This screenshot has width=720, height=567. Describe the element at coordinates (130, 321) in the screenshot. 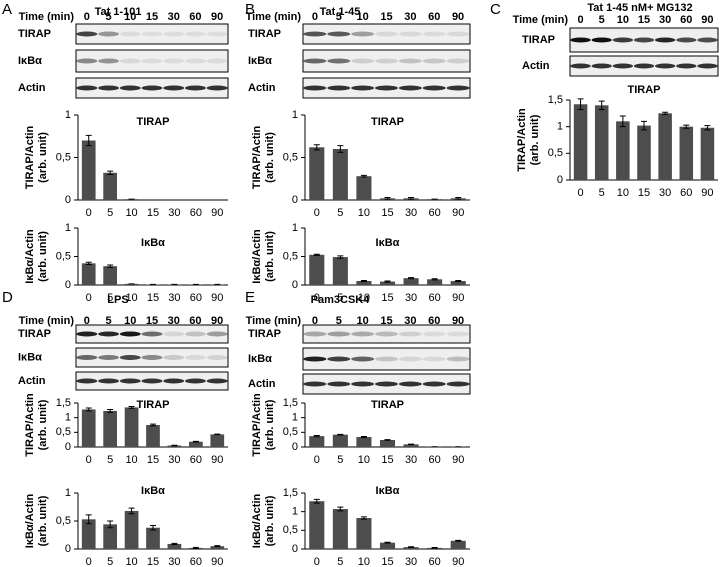

I see `time-value: 10` at that location.